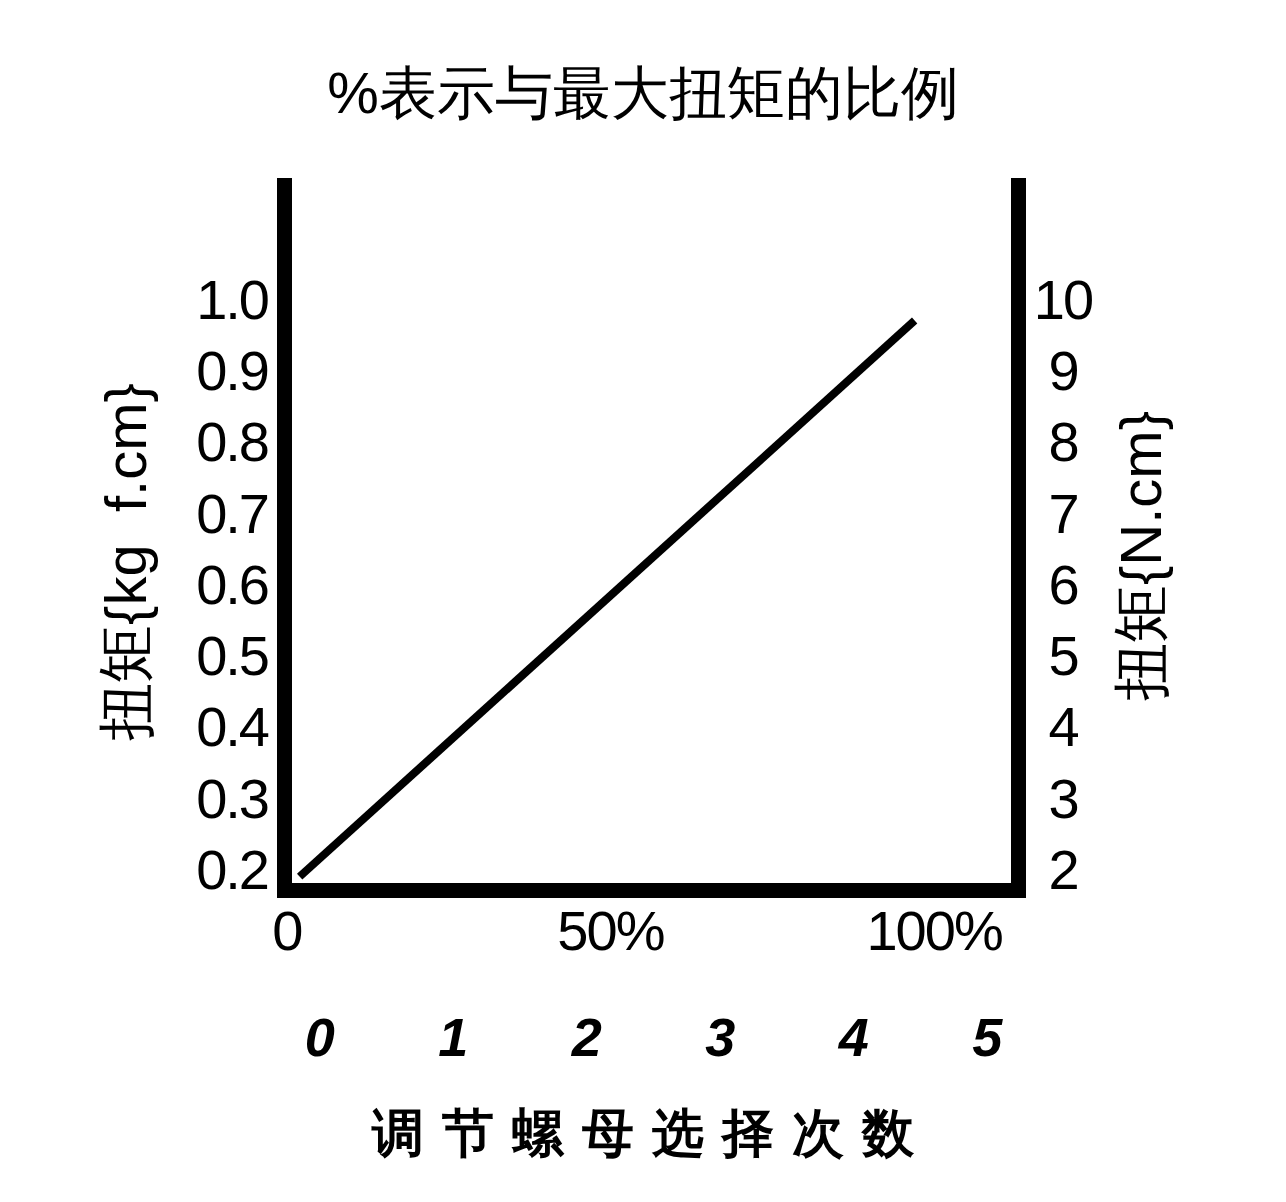 The height and width of the screenshot is (1202, 1286). Describe the element at coordinates (1140, 556) in the screenshot. I see `y2-axis-title: 扭矩{N.cm}` at that location.